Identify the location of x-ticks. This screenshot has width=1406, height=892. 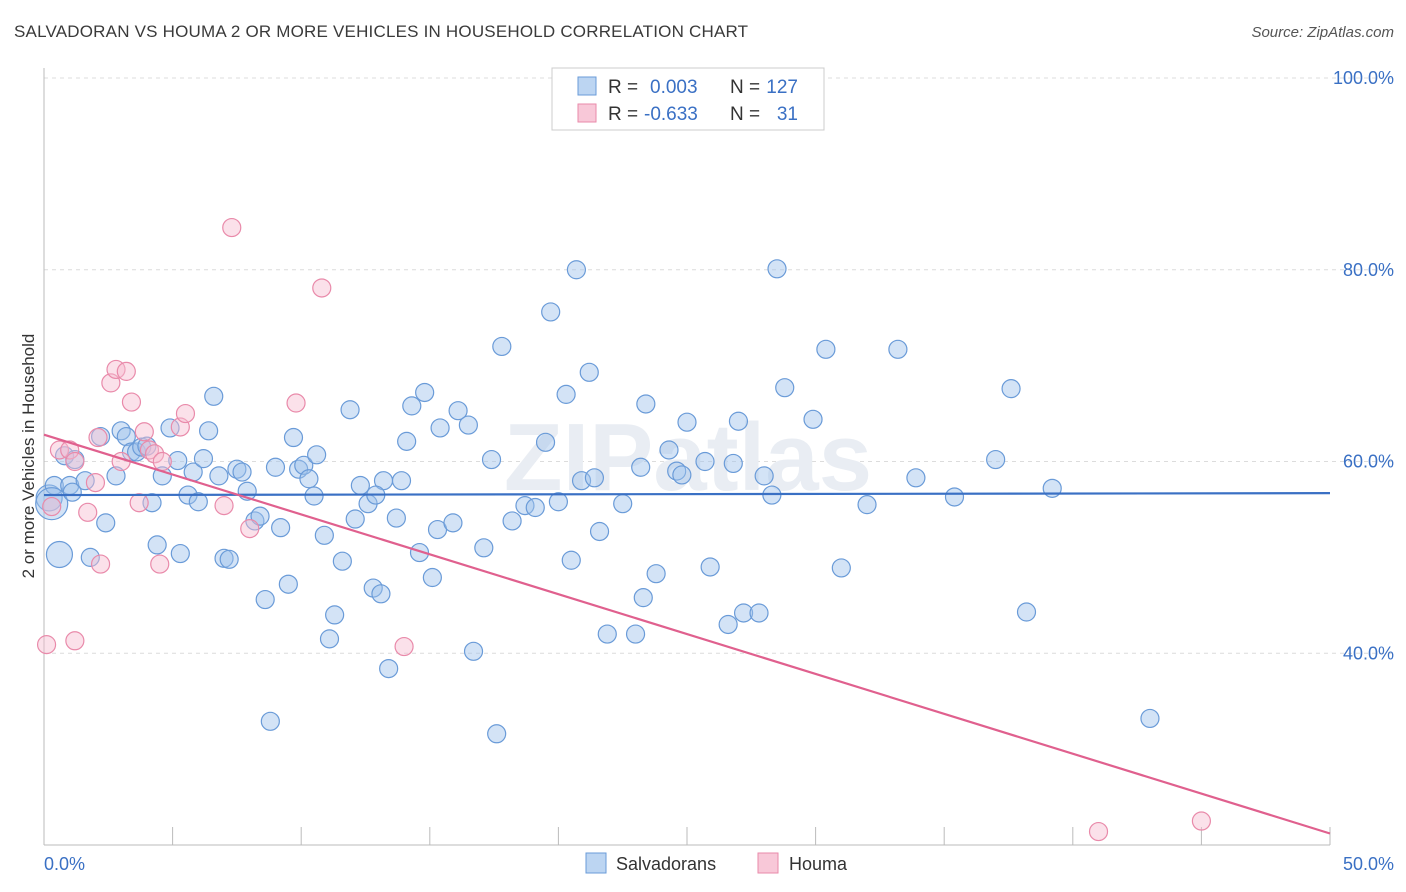
(751, 836).